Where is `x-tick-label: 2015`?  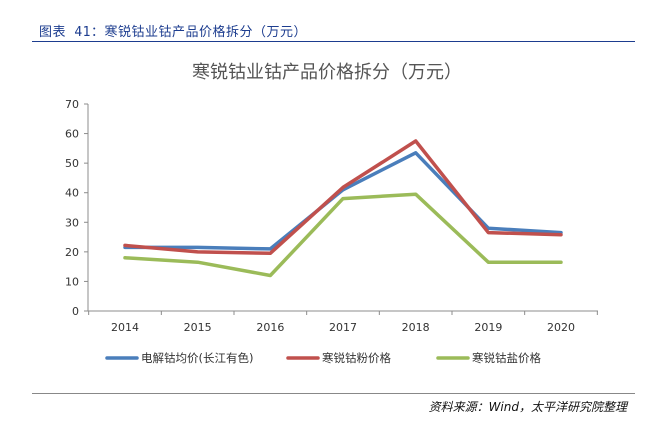 x-tick-label: 2015 is located at coordinates (198, 327).